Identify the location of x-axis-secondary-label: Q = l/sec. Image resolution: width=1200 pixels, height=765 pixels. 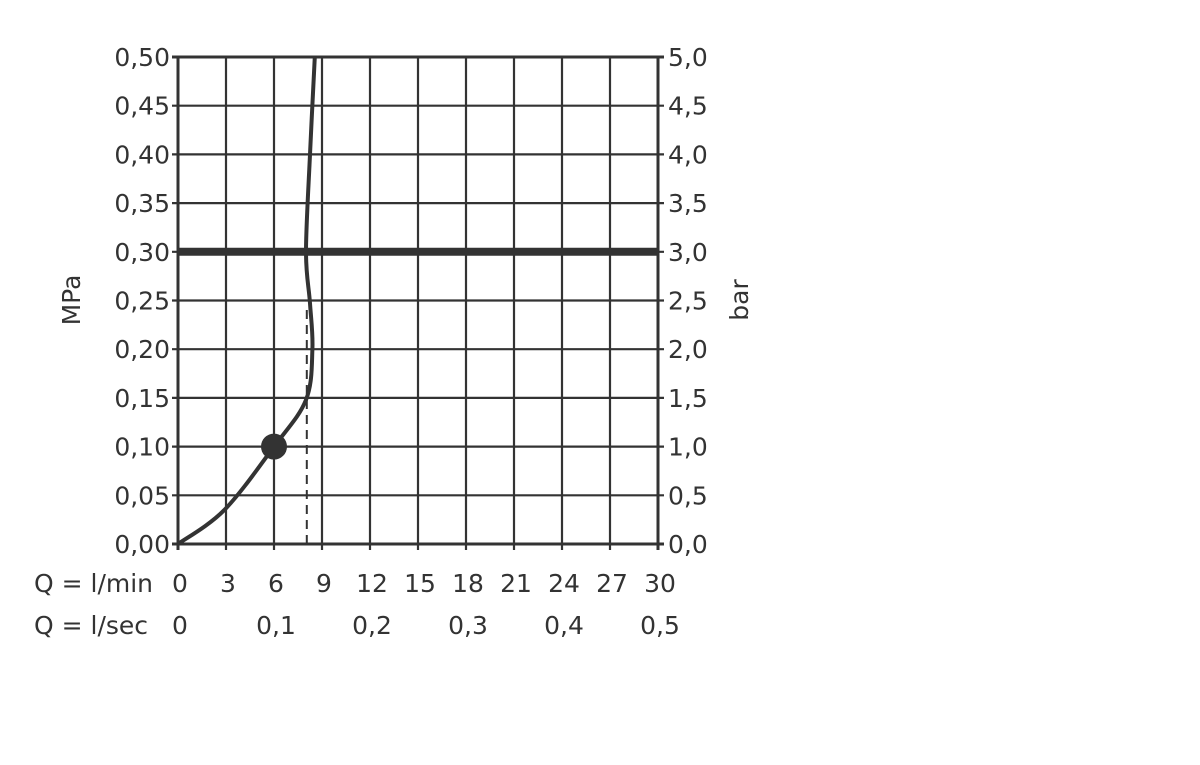
(91, 625).